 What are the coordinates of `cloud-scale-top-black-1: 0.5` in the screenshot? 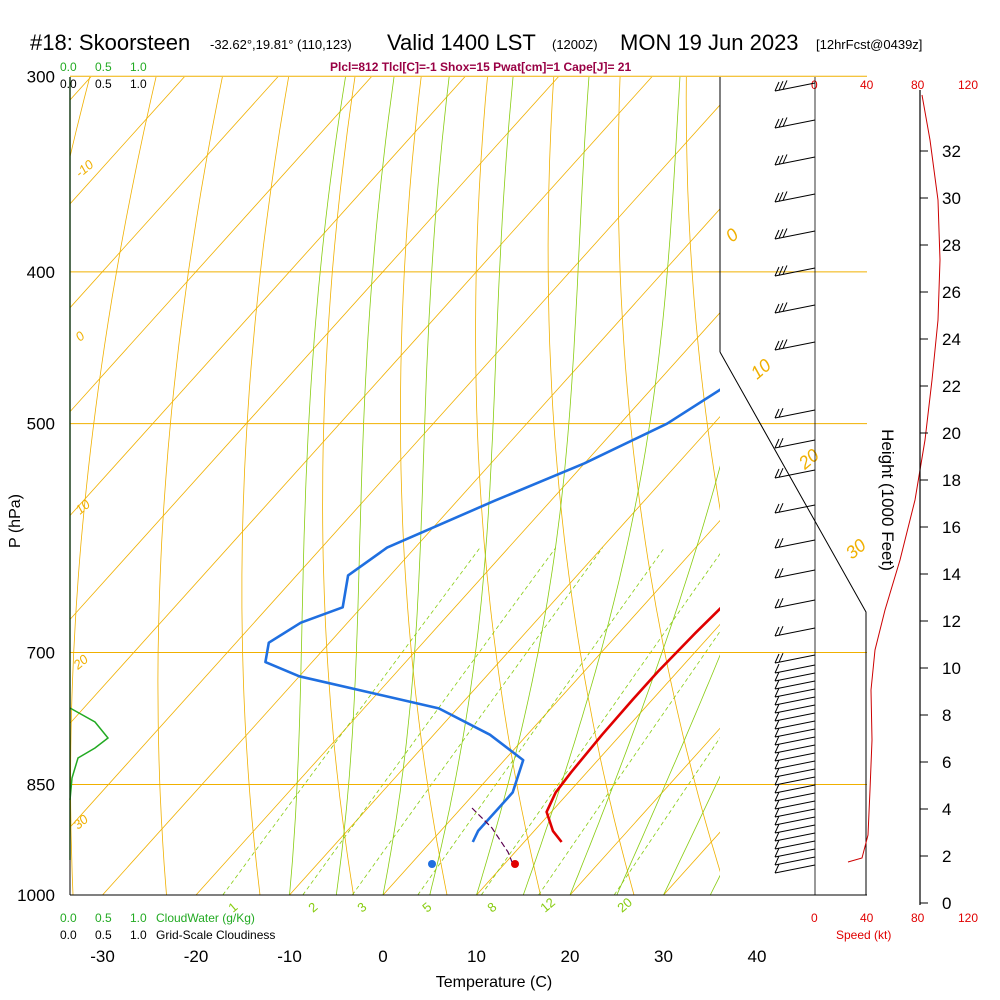 It's located at (103, 84).